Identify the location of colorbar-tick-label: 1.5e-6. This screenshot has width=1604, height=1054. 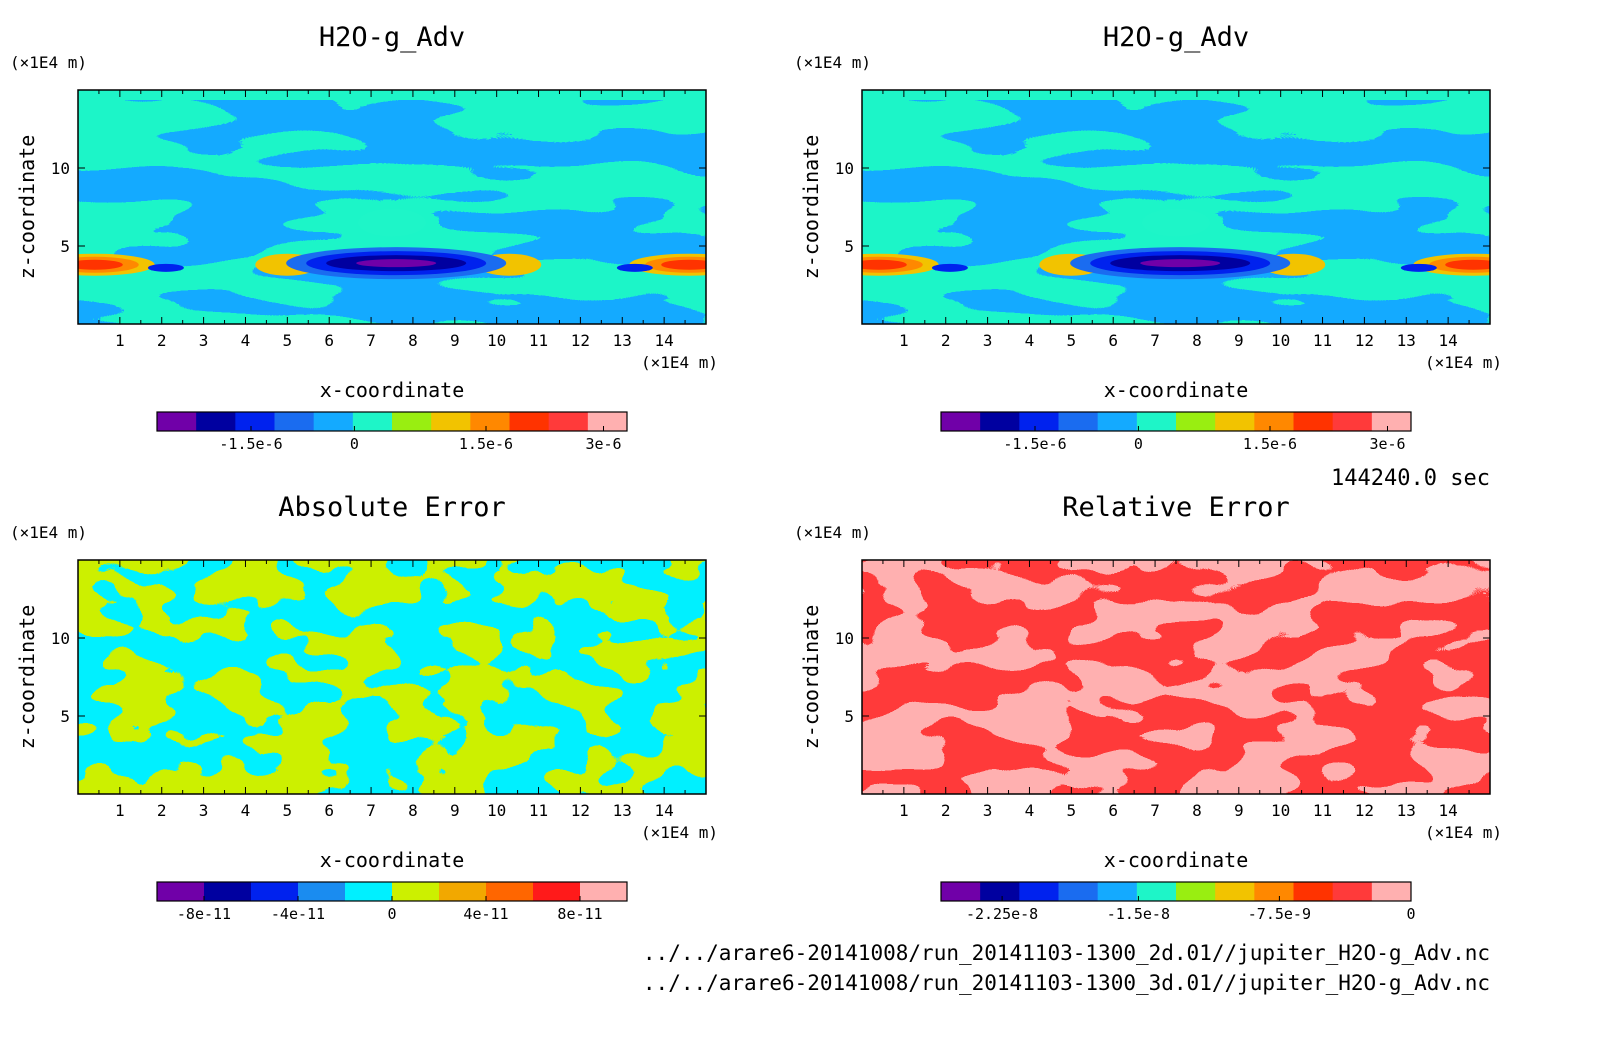
(486, 444).